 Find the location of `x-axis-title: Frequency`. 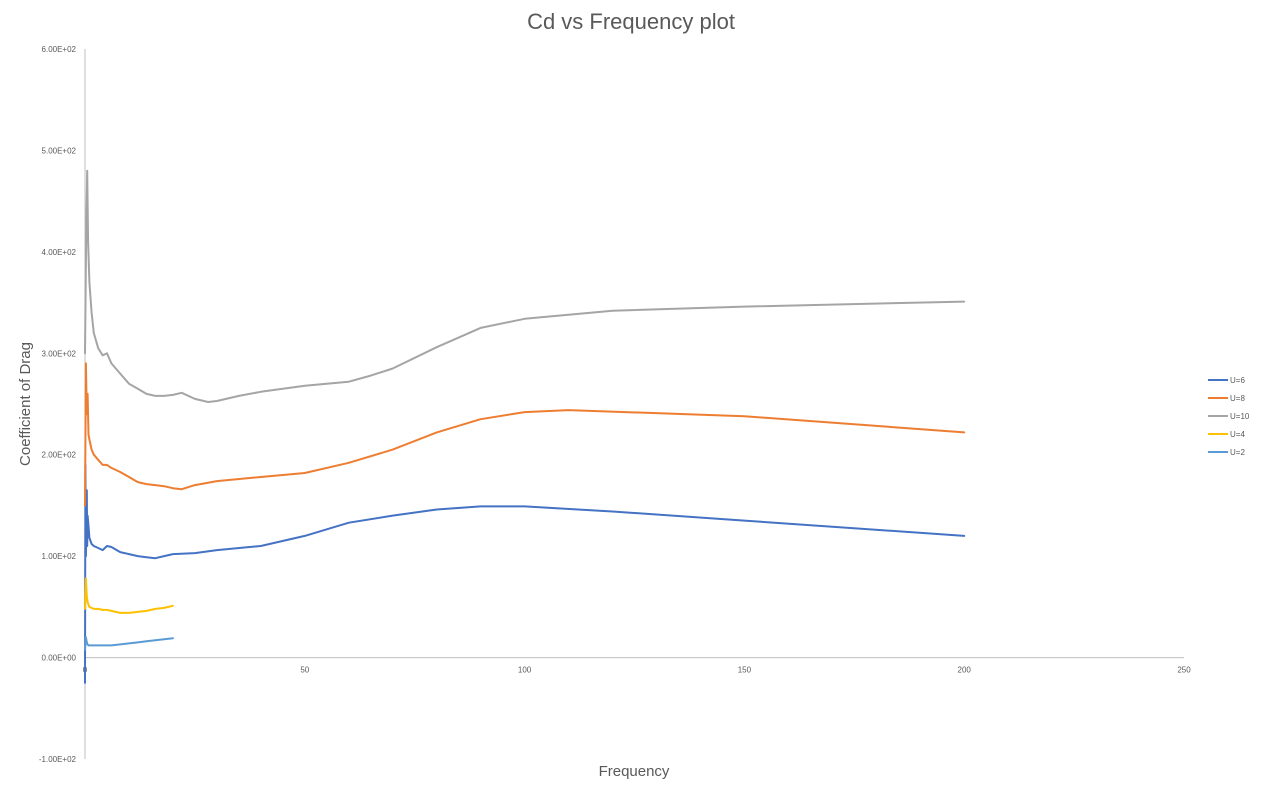

x-axis-title: Frequency is located at coordinates (634, 771).